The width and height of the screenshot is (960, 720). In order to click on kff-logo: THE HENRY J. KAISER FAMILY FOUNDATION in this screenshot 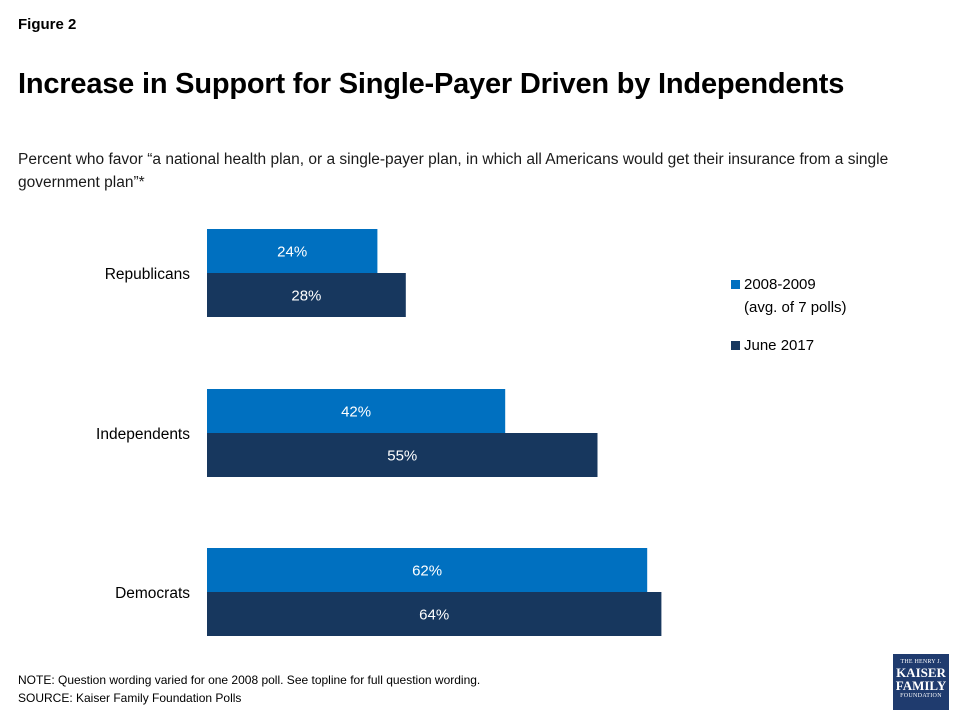, I will do `click(921, 682)`.